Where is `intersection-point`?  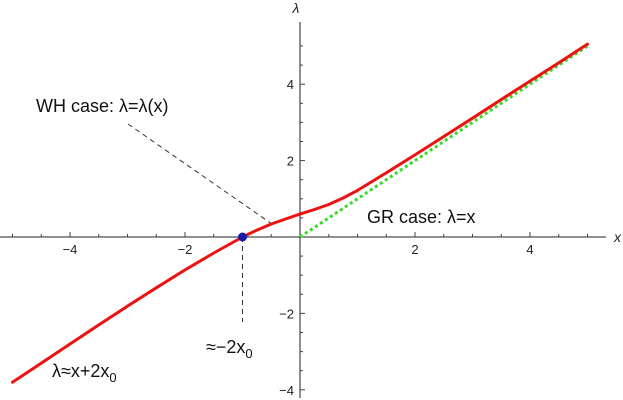 intersection-point is located at coordinates (242, 237).